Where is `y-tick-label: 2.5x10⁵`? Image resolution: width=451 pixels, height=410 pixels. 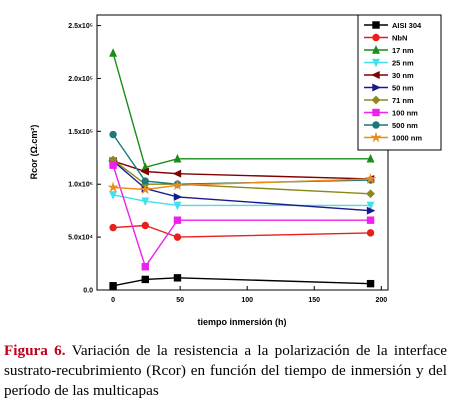
y-tick-label: 2.5x10⁵ is located at coordinates (80, 26).